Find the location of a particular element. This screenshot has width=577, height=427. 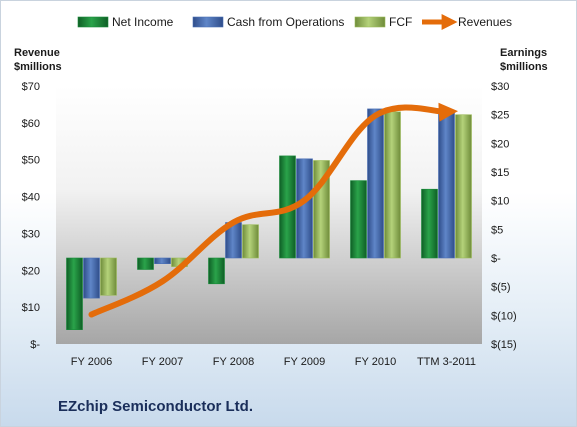

x-tick-label: FY 2007 is located at coordinates (162, 362).